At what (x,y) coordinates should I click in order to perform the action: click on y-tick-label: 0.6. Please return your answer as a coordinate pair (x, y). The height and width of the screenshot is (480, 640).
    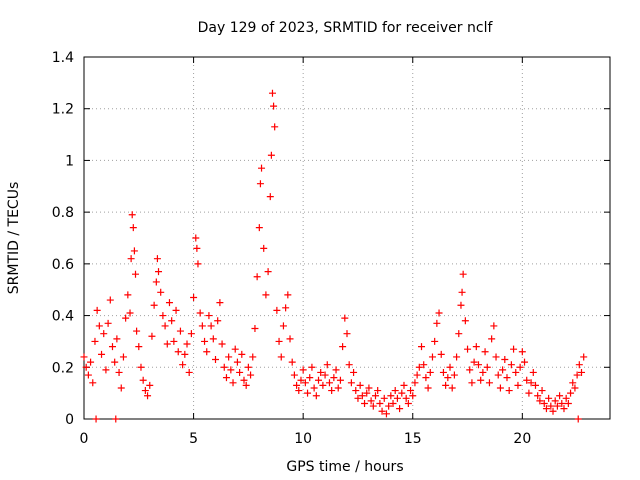
    Looking at the image, I should click on (63, 265).